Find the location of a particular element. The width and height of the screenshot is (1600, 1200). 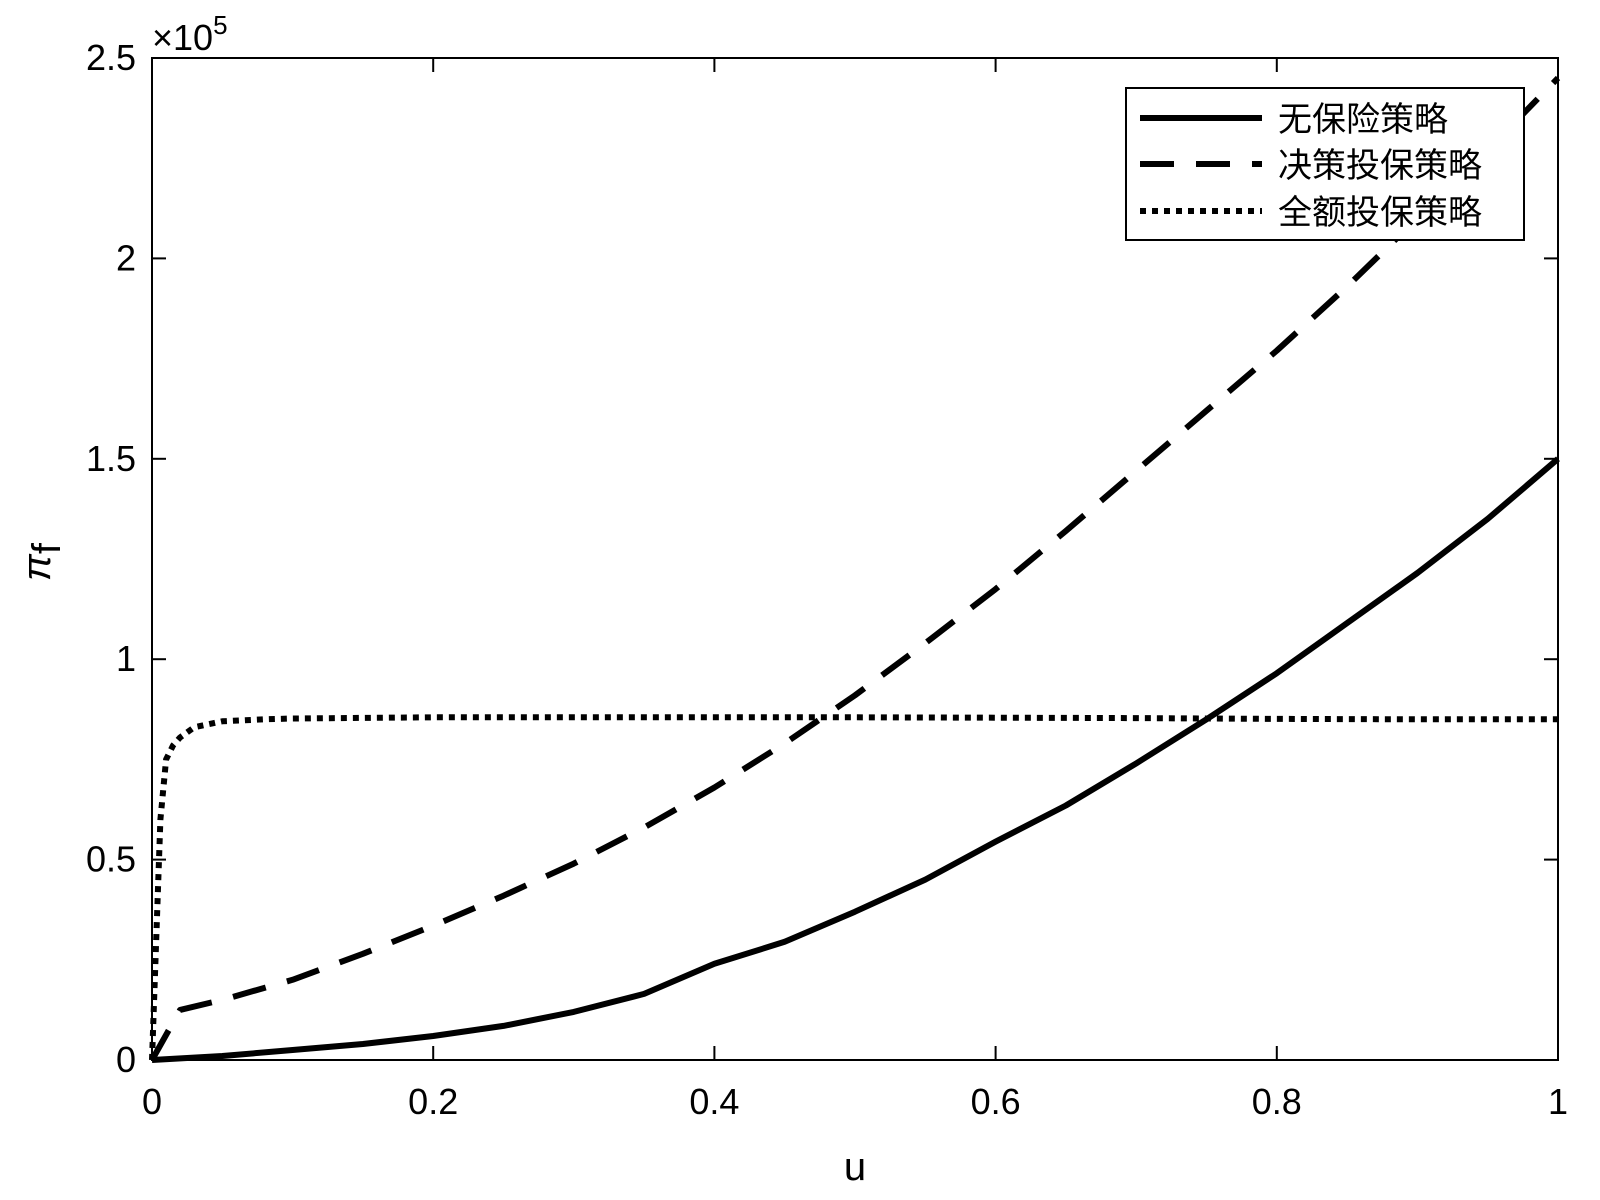

y-exponent-power: 5 is located at coordinates (220, 25).